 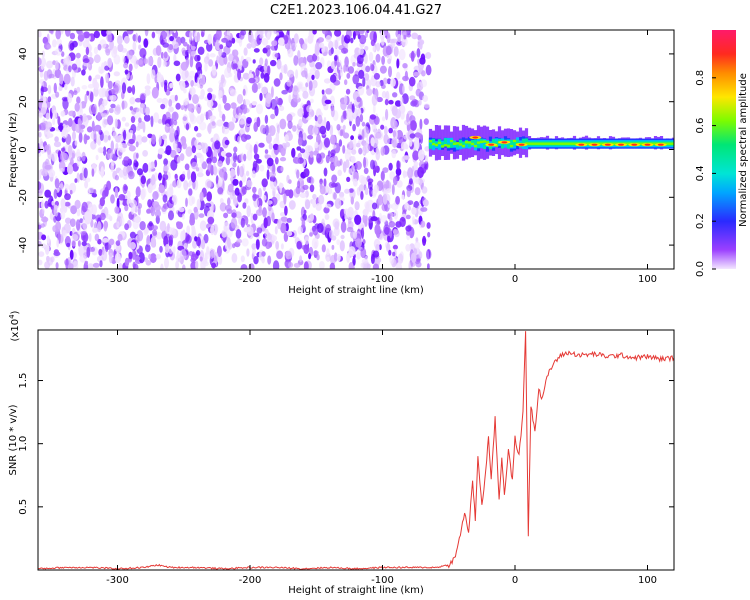 I want to click on signal-hotspot, so click(x=621, y=144).